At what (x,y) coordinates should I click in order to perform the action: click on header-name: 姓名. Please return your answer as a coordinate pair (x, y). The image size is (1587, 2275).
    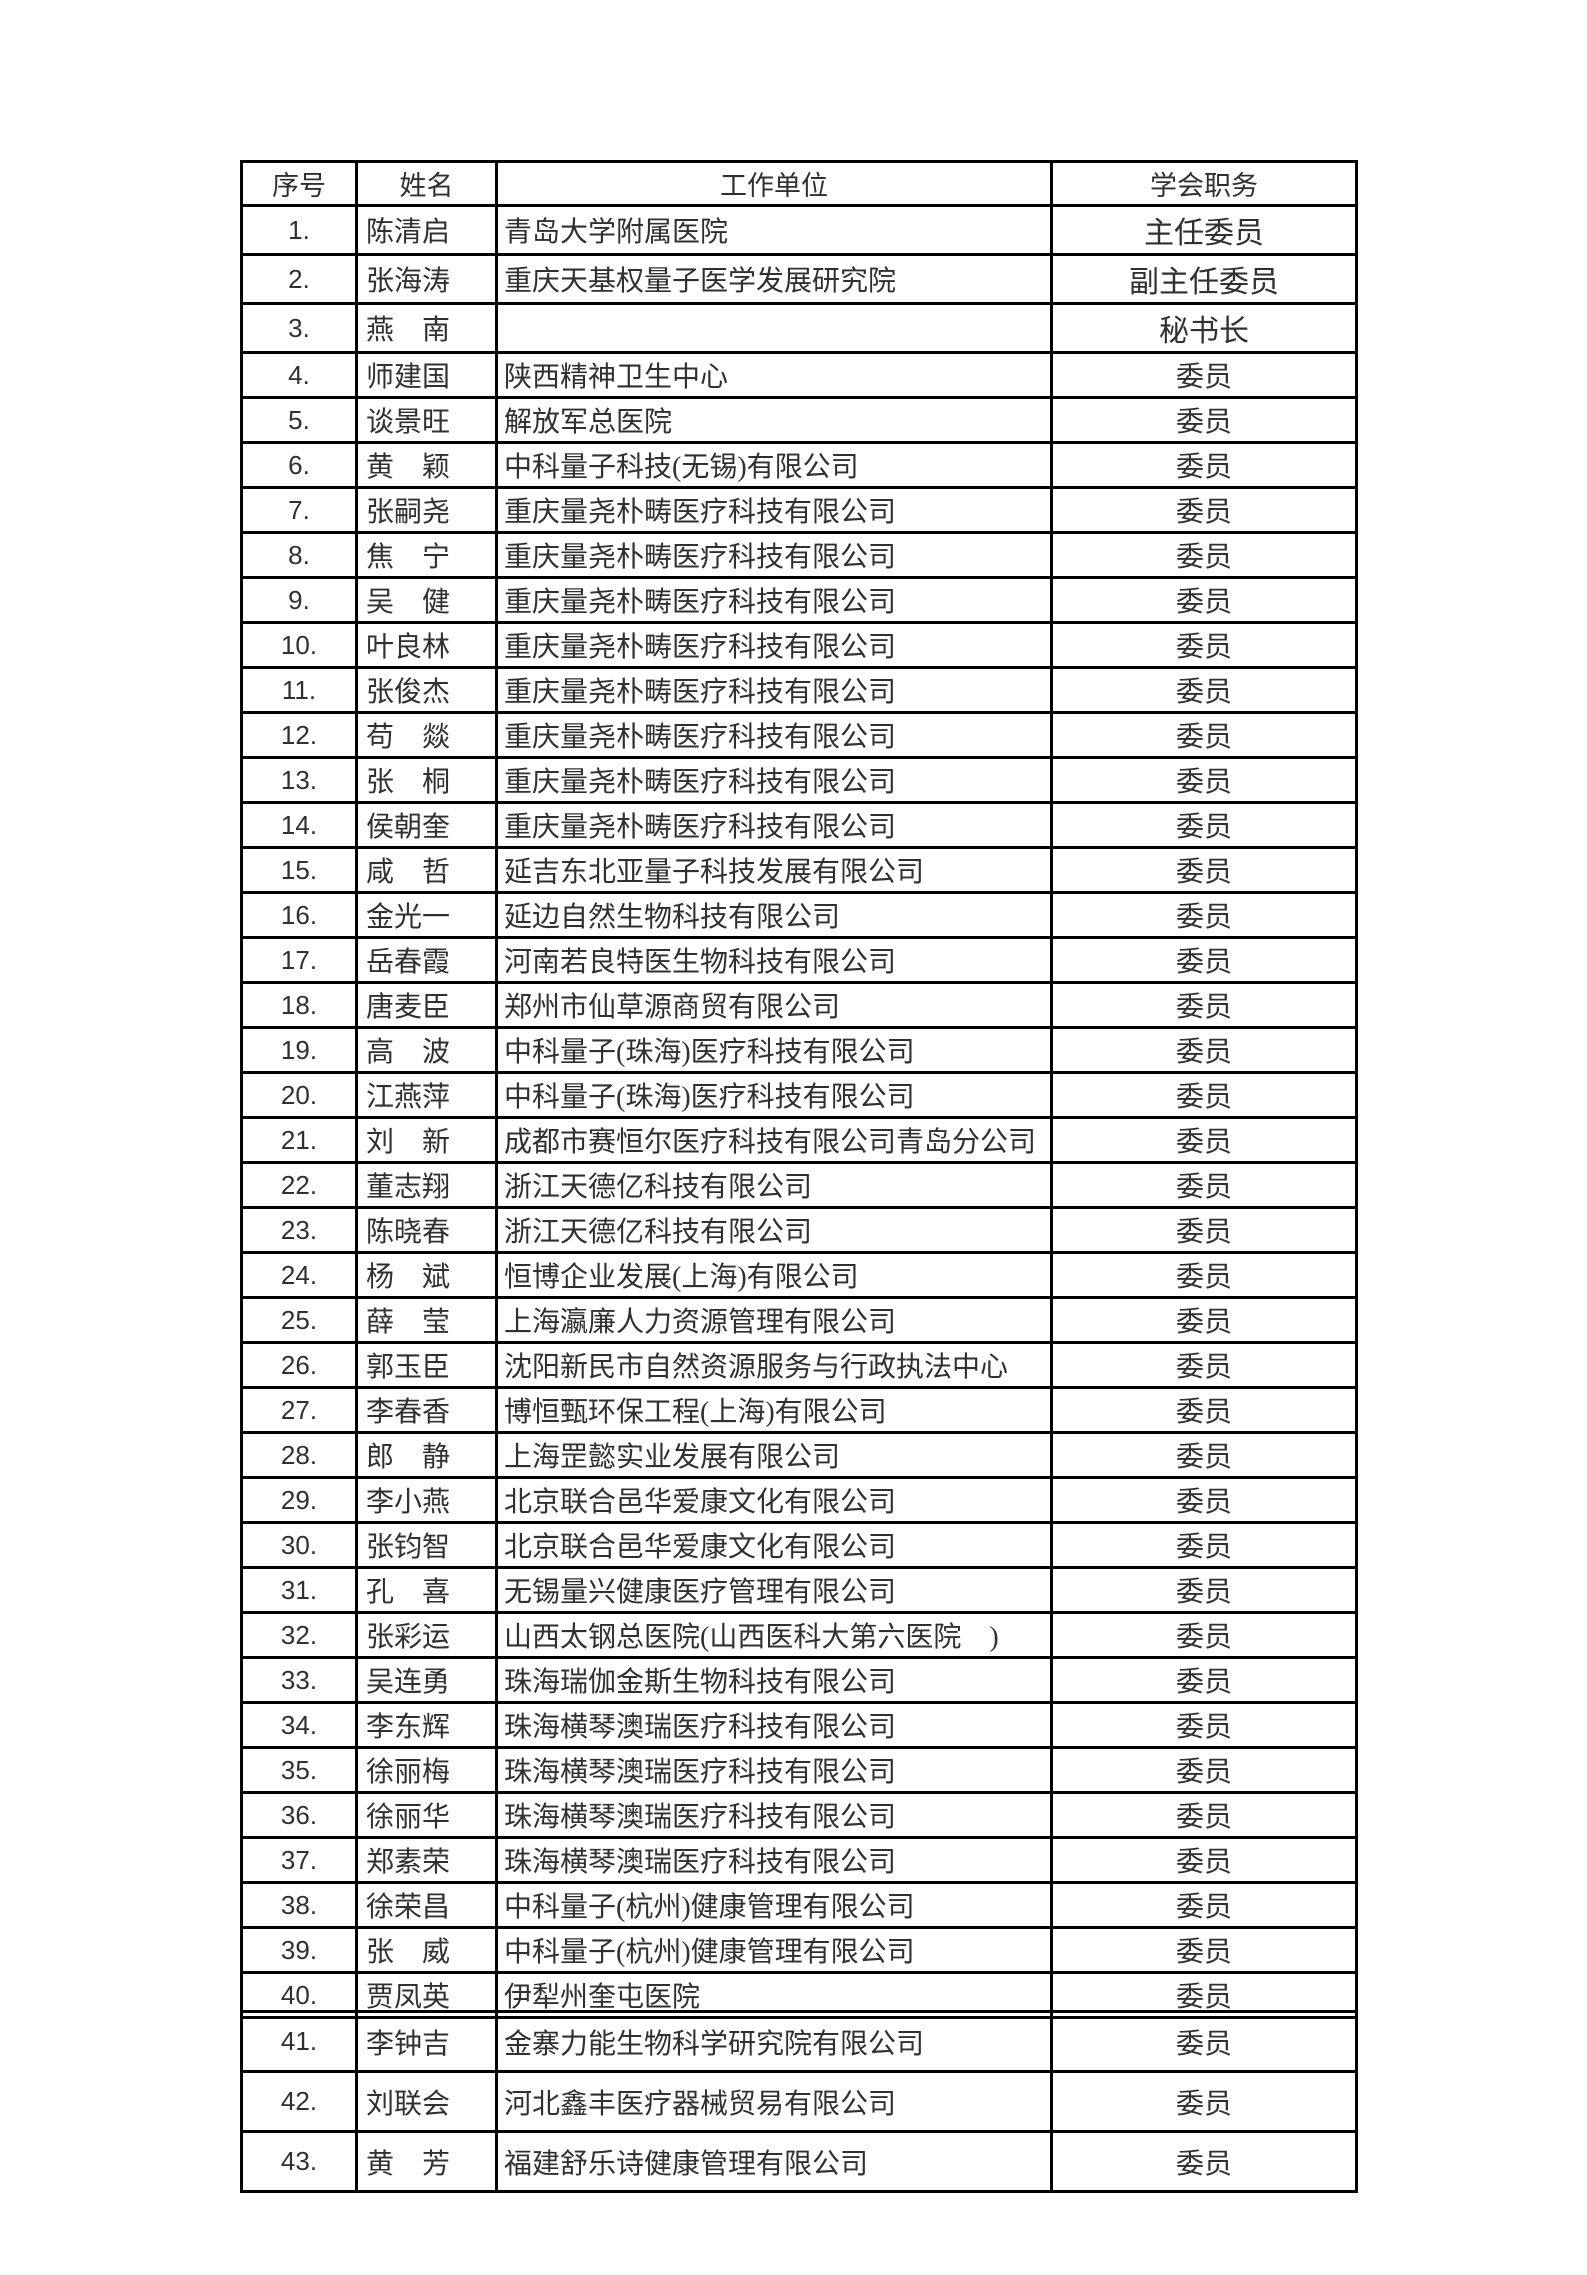
    Looking at the image, I should click on (426, 183).